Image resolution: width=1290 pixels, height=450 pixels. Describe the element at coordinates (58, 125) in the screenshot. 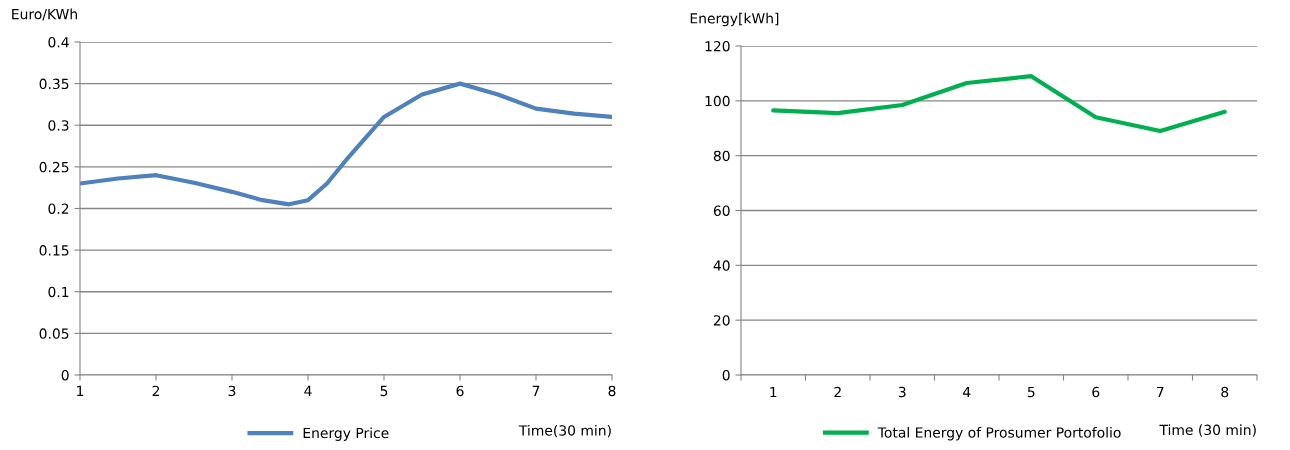

I see `y-tick-label: 0.3` at that location.